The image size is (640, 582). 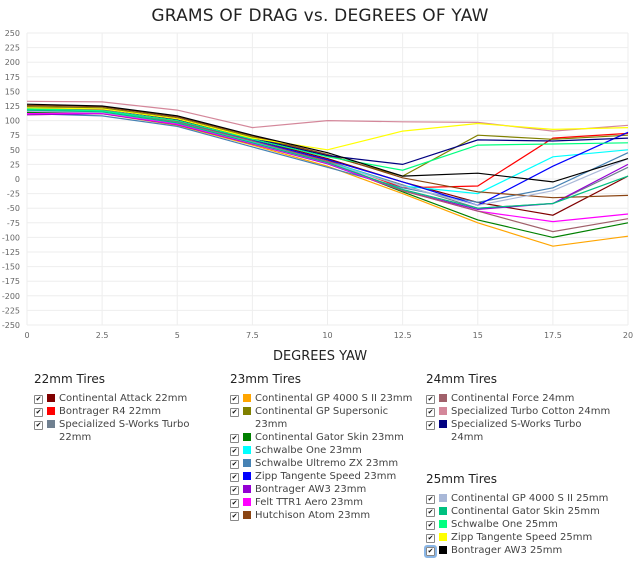 I want to click on legend-item: ✔ Continental GP Supersonic 23mm, so click(x=322, y=418).